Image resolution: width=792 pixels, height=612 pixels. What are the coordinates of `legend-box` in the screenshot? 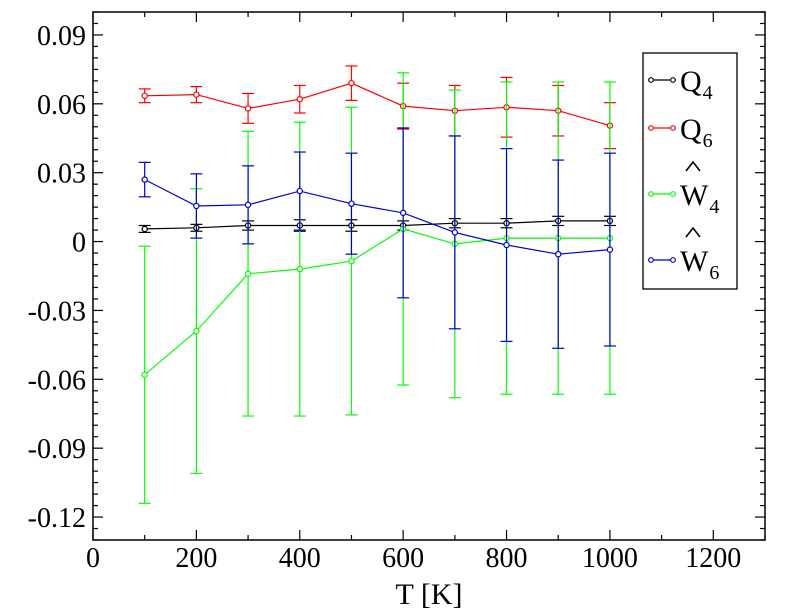 It's located at (690, 171).